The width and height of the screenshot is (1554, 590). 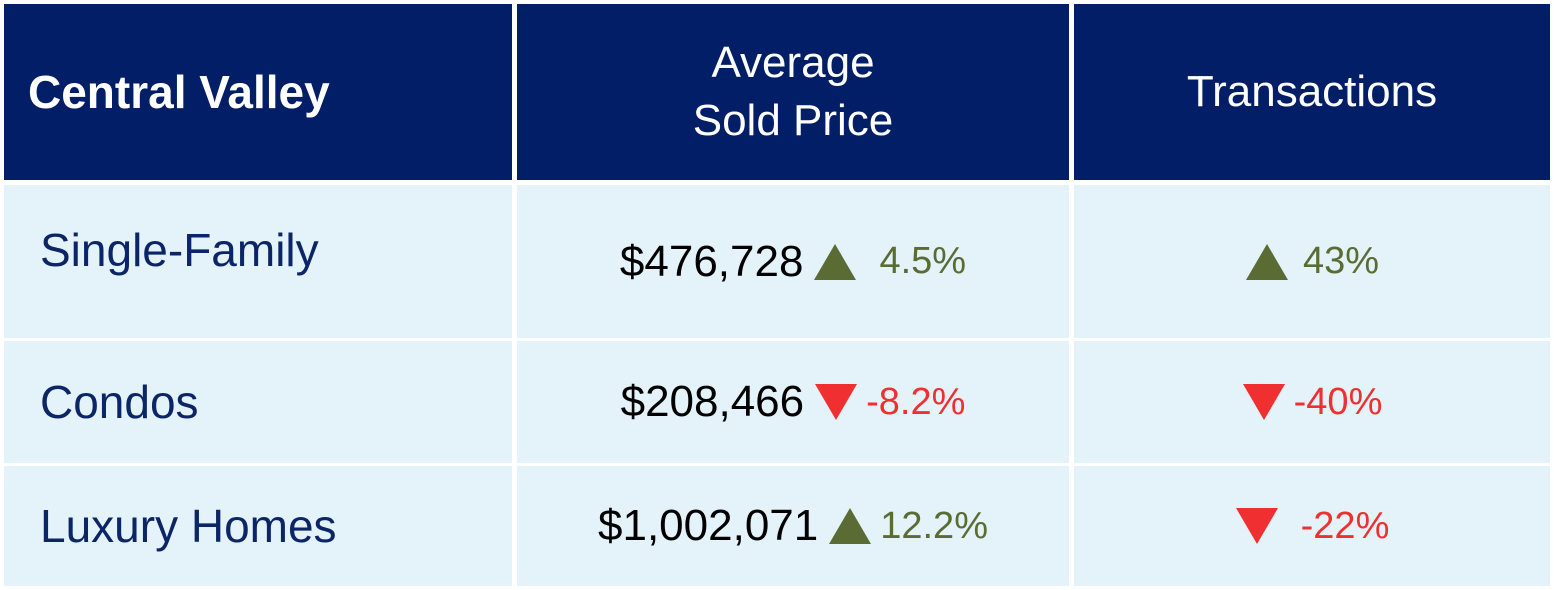 What do you see at coordinates (258, 261) in the screenshot?
I see `row-label: Single-Family` at bounding box center [258, 261].